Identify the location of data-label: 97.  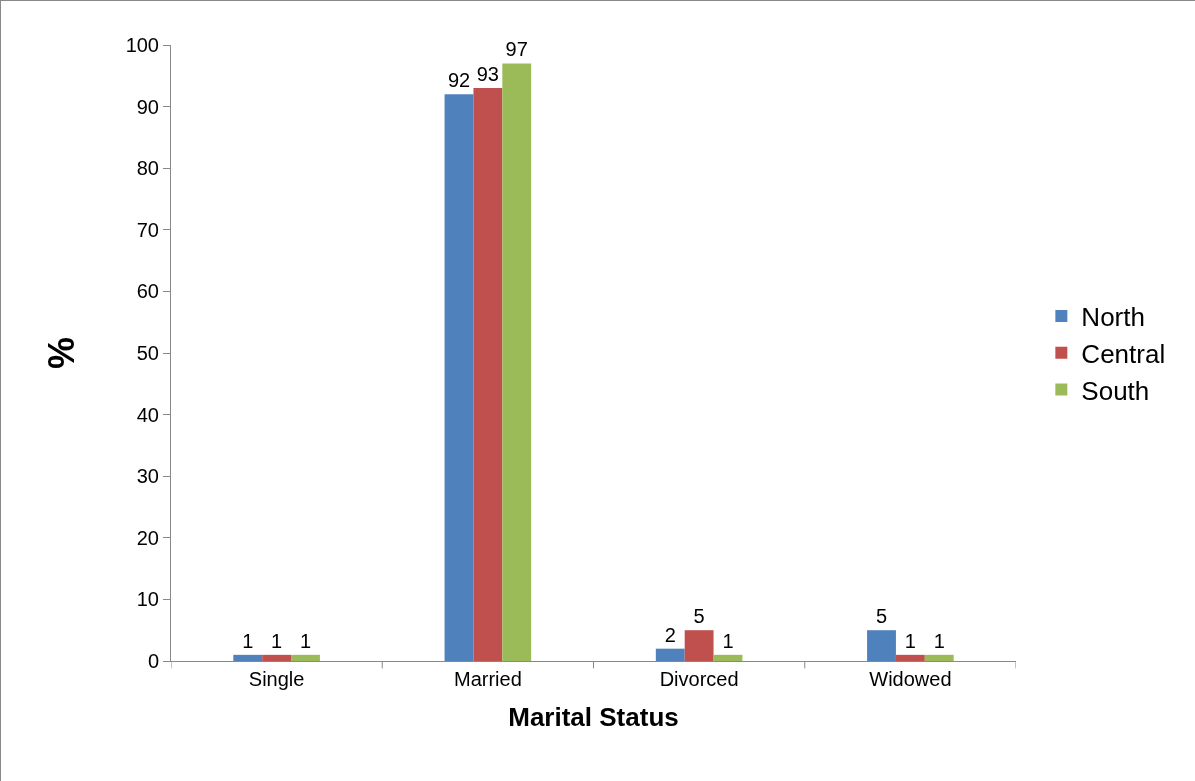
(516, 49).